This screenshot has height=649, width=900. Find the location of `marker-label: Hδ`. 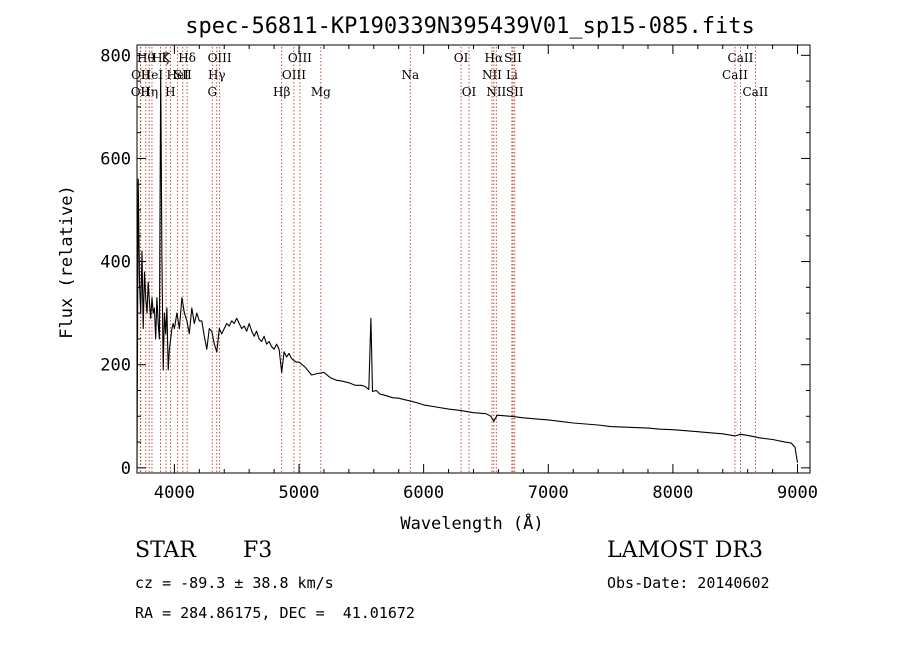

marker-label: Hδ is located at coordinates (187, 58).